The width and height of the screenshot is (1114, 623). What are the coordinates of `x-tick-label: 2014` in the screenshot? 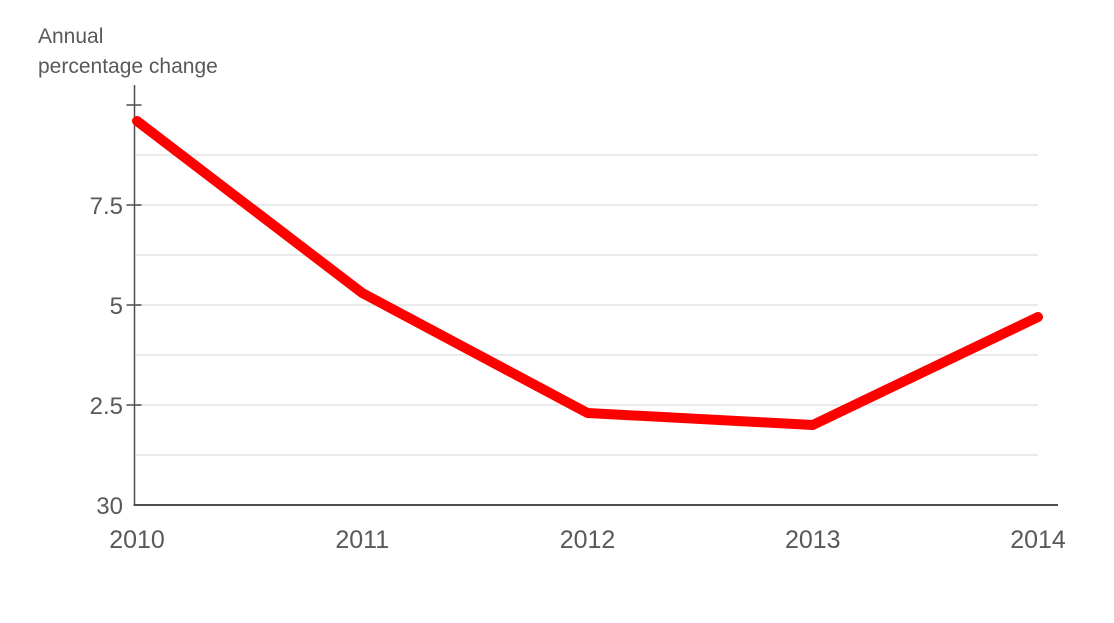 It's located at (1038, 540).